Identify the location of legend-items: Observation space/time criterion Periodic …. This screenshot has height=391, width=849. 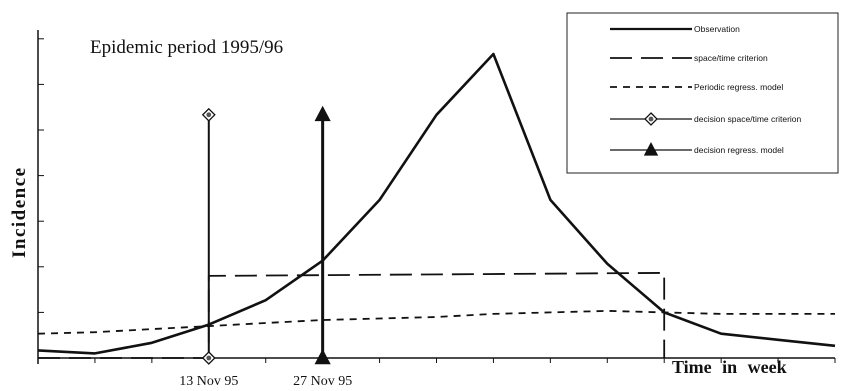
(706, 90).